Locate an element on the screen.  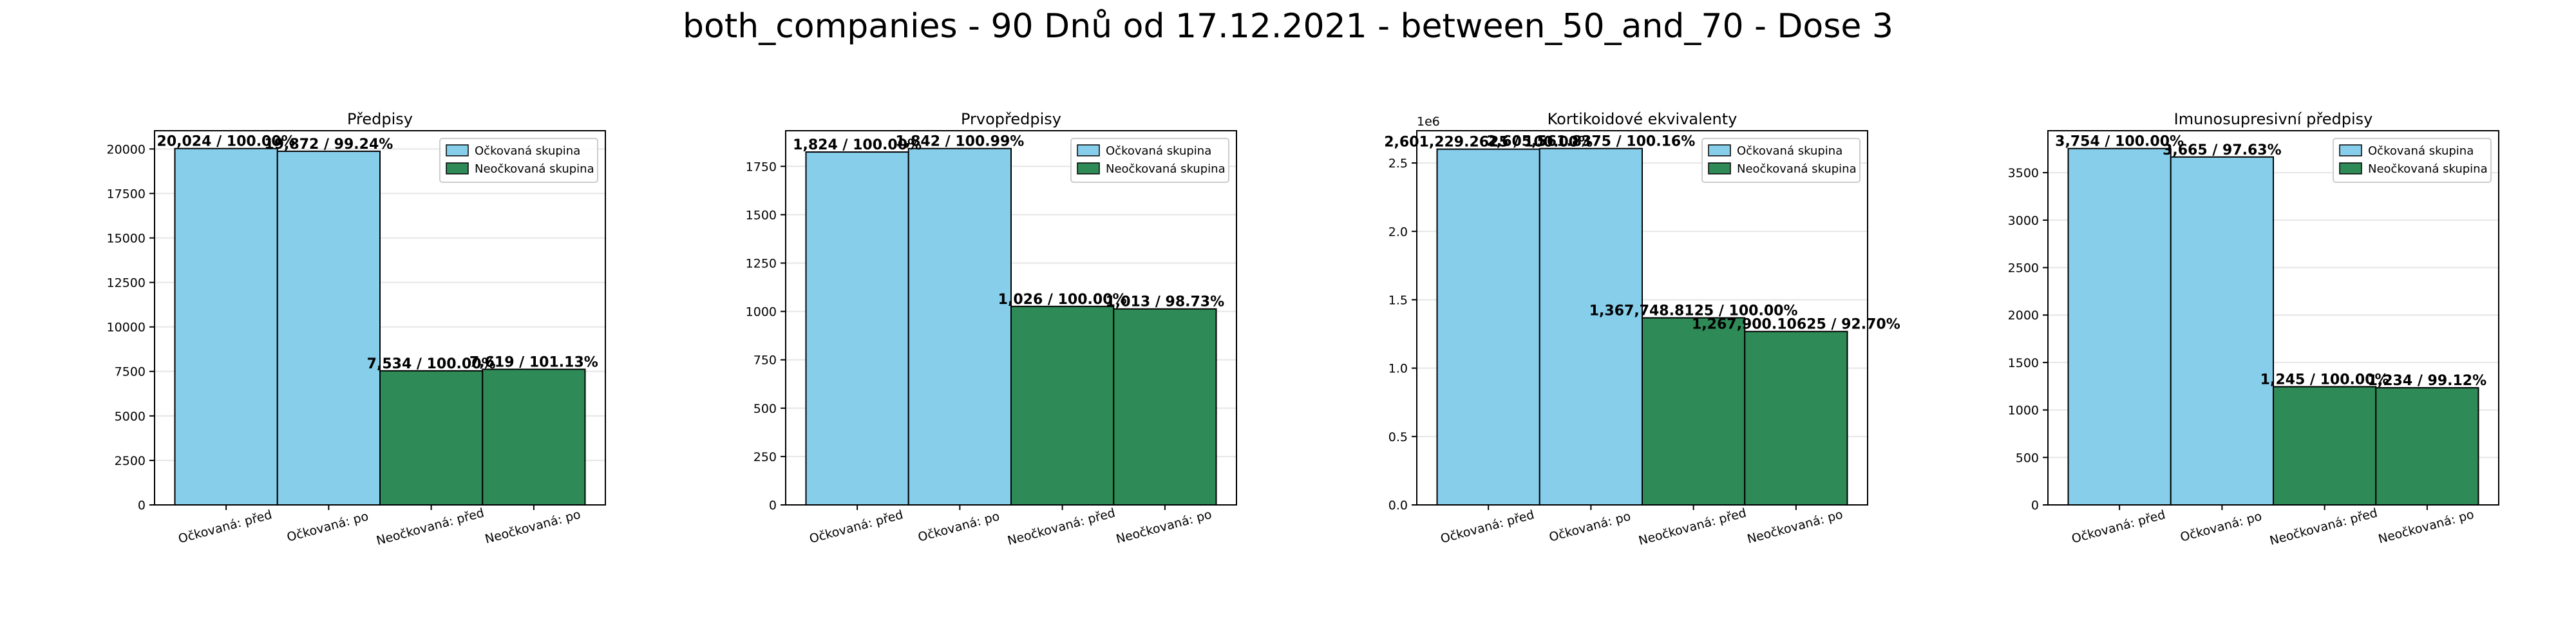
y-tick-label: 2.0 is located at coordinates (1398, 232).